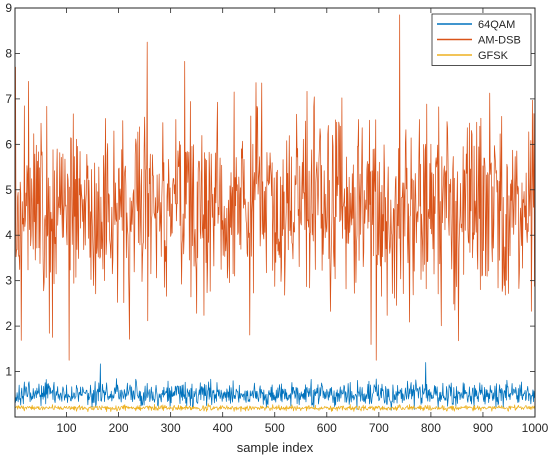  Describe the element at coordinates (483, 428) in the screenshot. I see `x-tick-label: 900` at that location.